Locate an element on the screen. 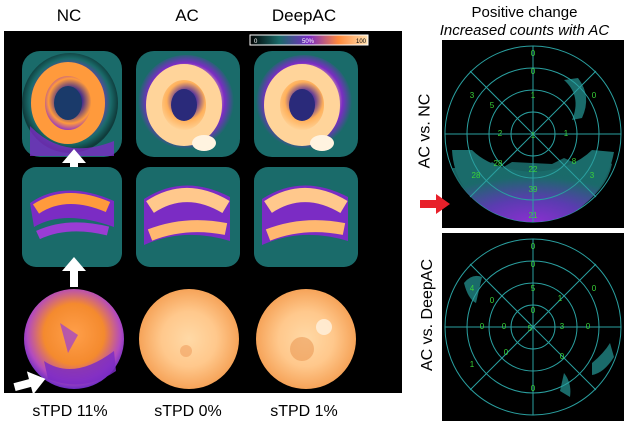 The width and height of the screenshot is (639, 427). deepac-long-axis is located at coordinates (306, 217).